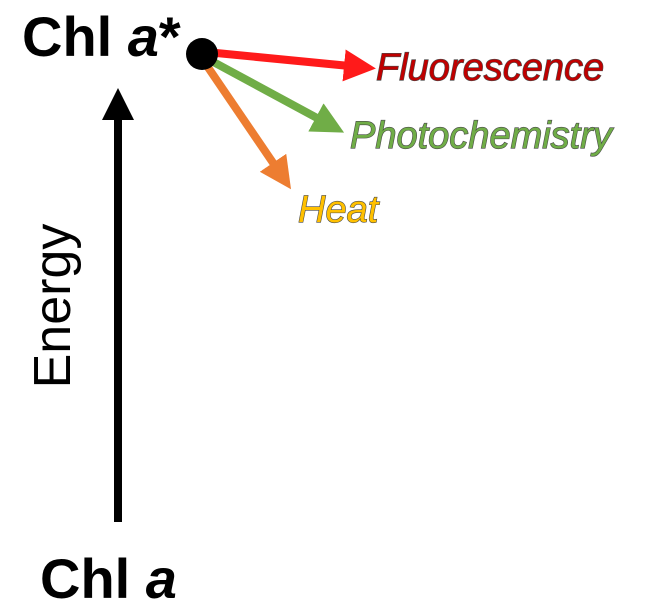 Image resolution: width=660 pixels, height=612 pixels. Describe the element at coordinates (143, 36) in the screenshot. I see `excited-state-italic: a` at that location.